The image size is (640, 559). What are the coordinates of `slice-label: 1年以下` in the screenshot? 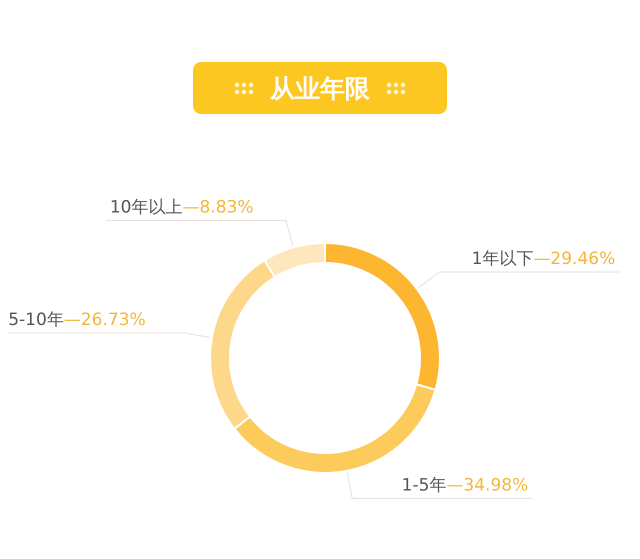 It's located at (503, 258).